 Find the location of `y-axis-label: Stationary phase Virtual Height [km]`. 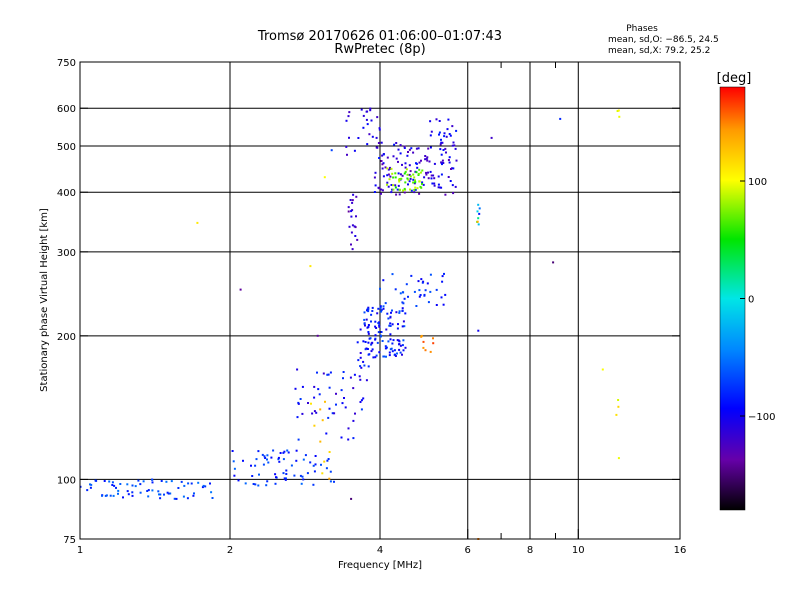

y-axis-label: Stationary phase Virtual Height [km] is located at coordinates (44, 300).